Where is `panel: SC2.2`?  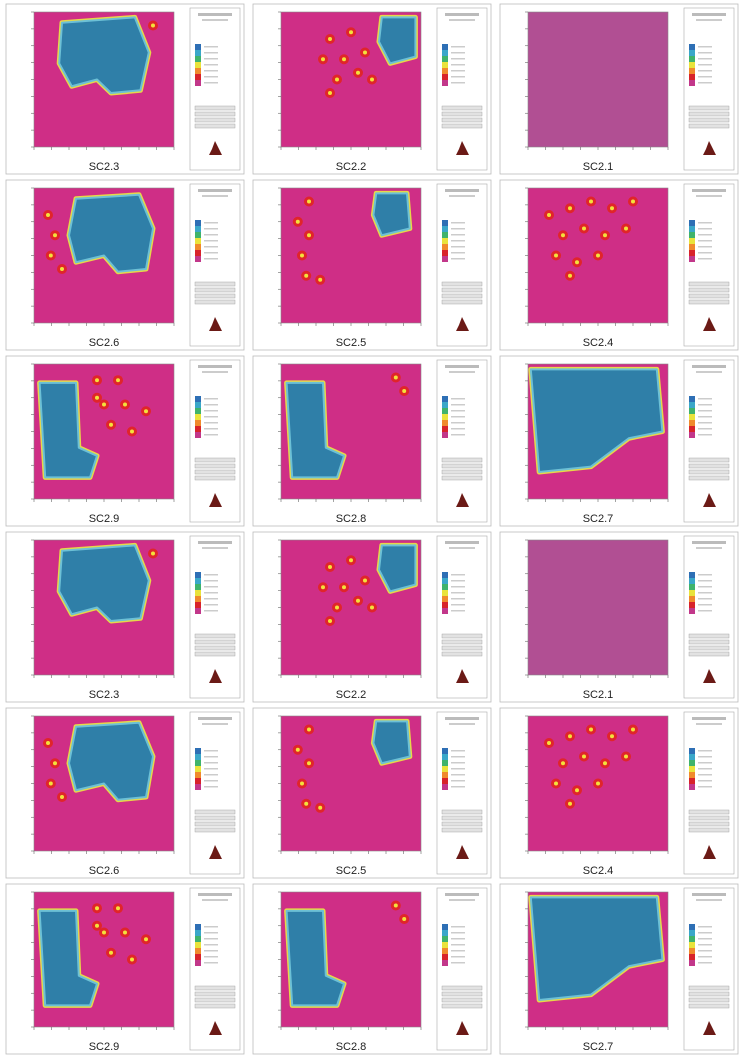
panel: SC2.2 is located at coordinates (372, 89).